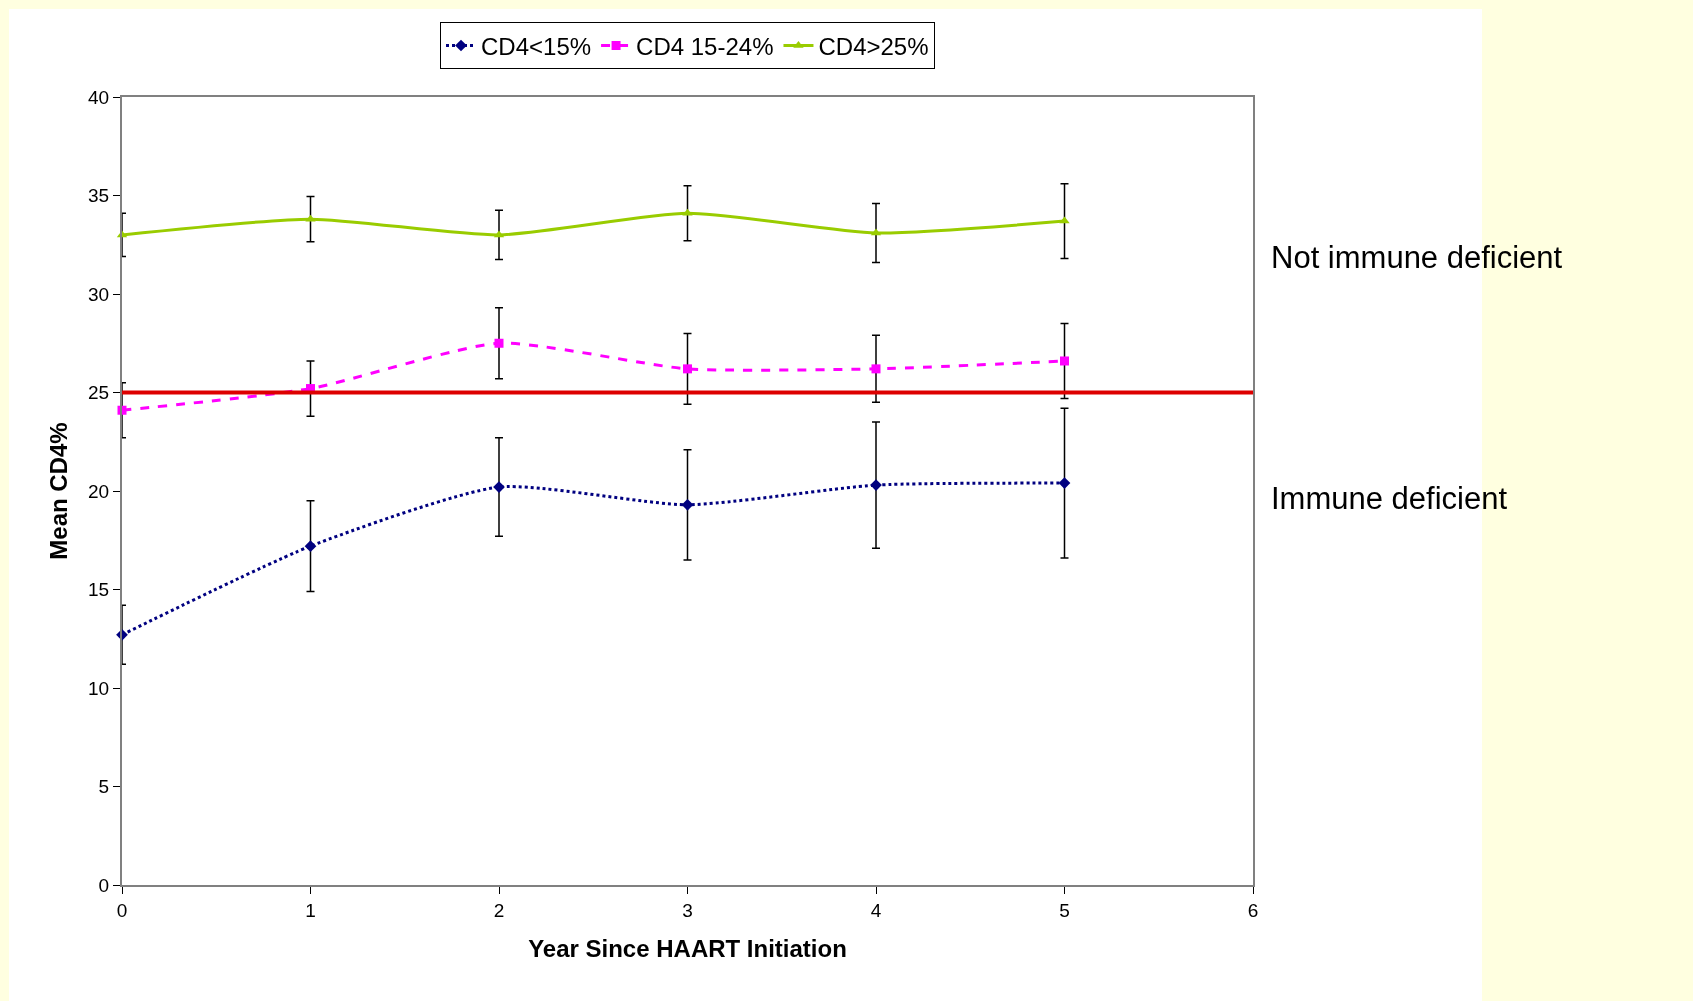  I want to click on legend-label: CD4 15-24%, so click(705, 46).